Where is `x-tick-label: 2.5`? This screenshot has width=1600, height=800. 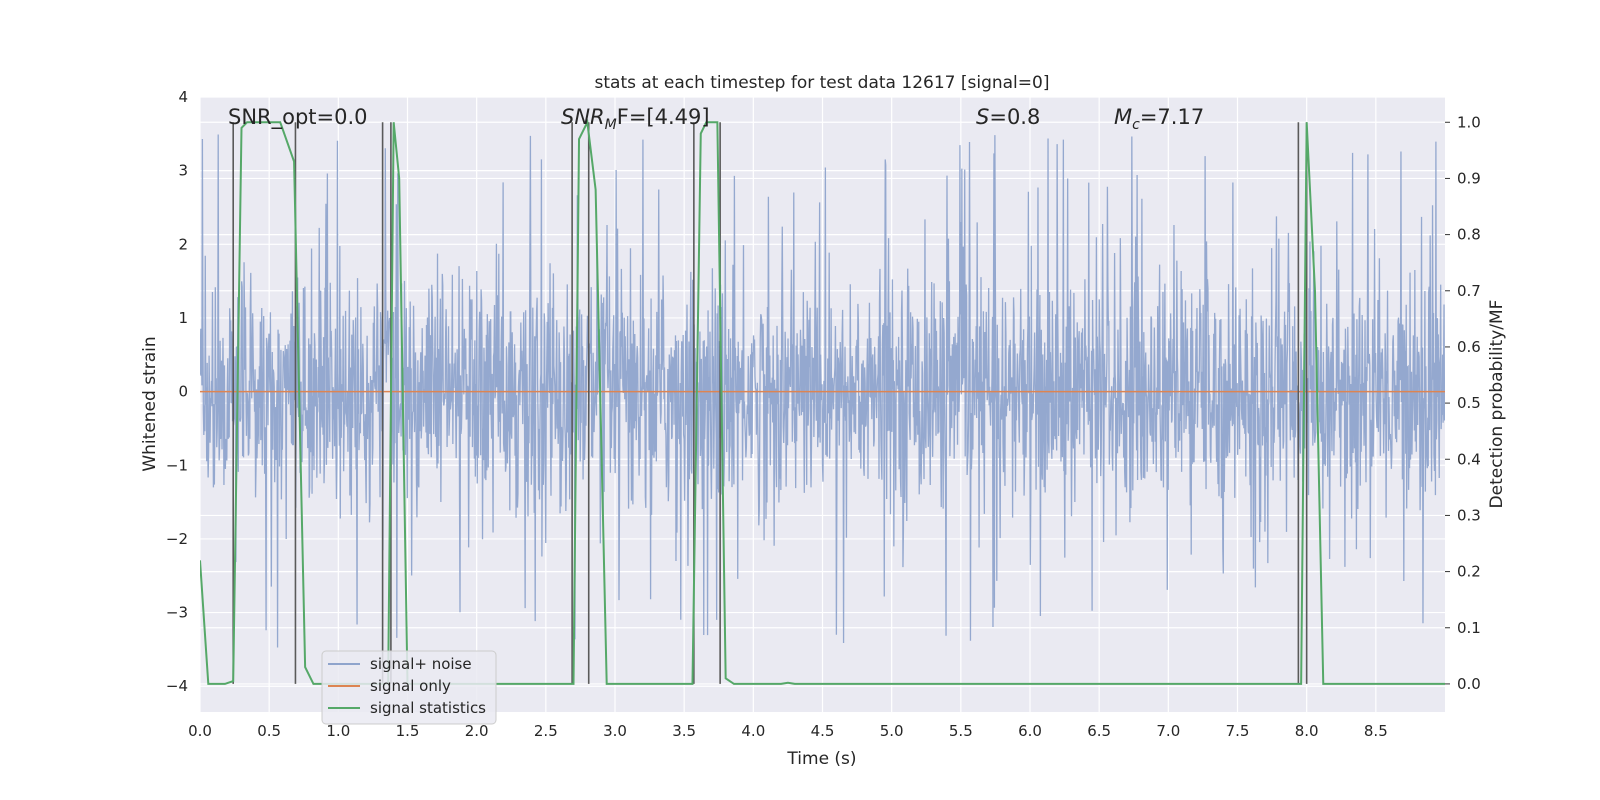 x-tick-label: 2.5 is located at coordinates (546, 731).